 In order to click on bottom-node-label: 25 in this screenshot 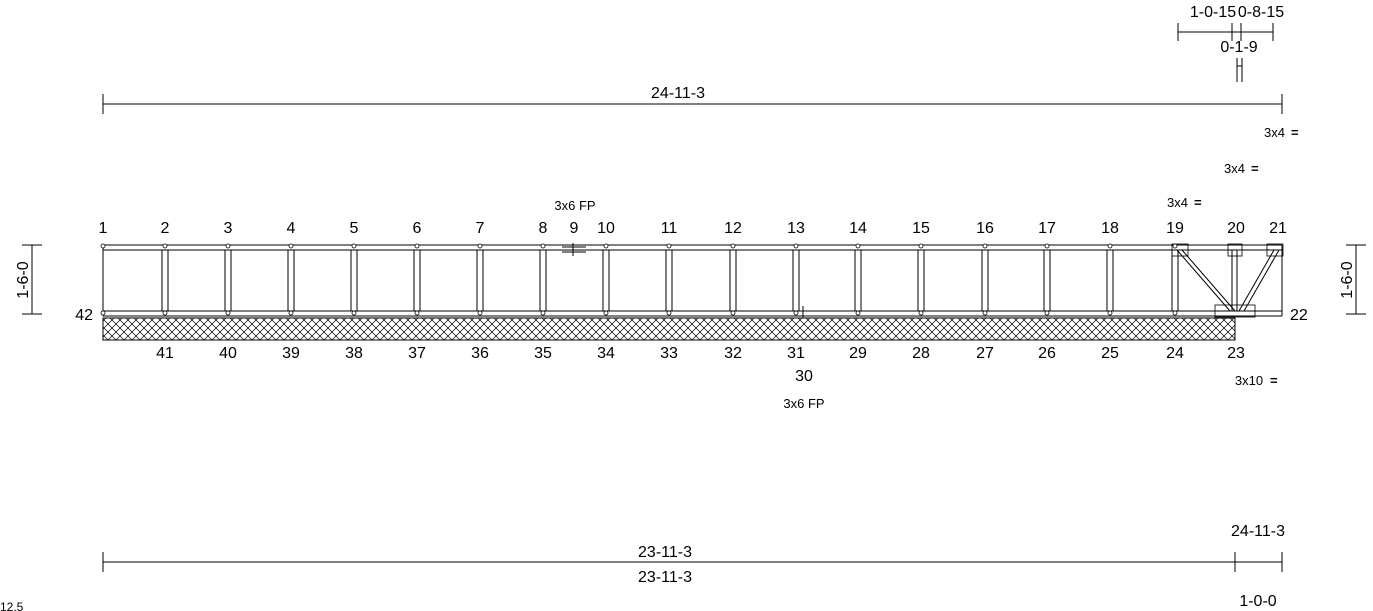, I will do `click(1110, 353)`.